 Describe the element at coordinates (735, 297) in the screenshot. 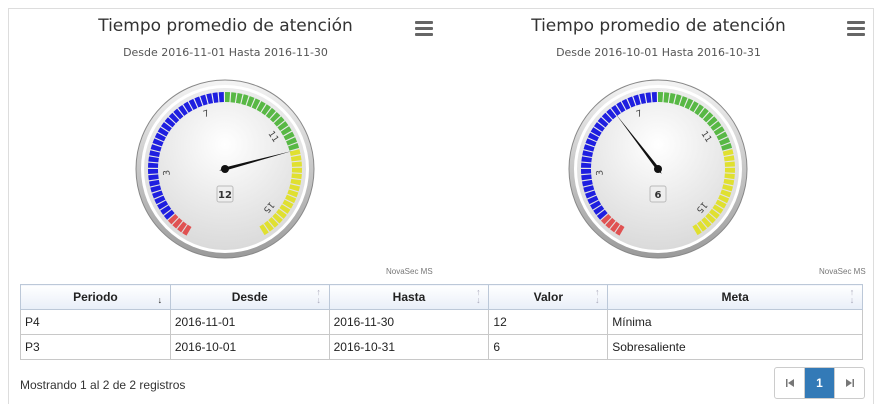

I see `column-header-meta: Meta ↑ ↓` at that location.